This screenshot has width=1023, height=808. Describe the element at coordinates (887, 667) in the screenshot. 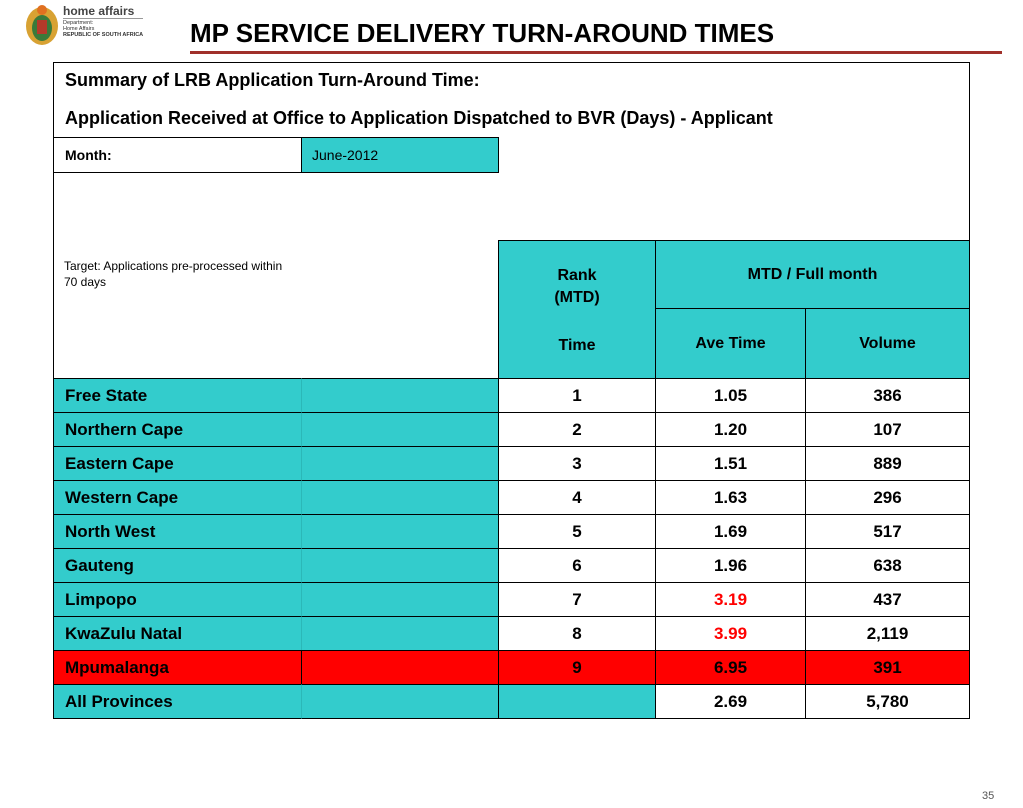

I see `volume: 391` at that location.